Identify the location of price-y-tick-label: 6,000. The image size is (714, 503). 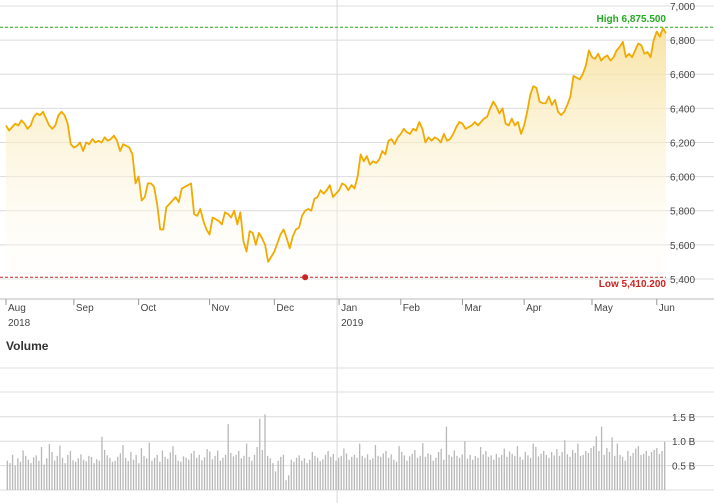
(682, 178).